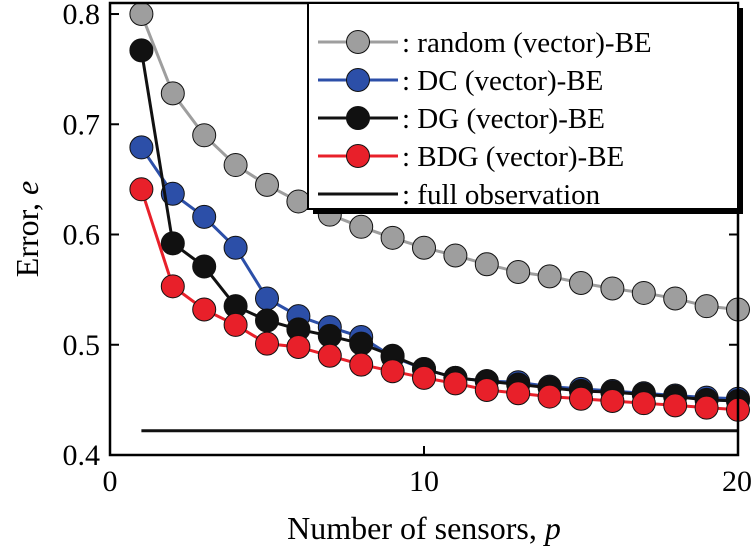 This screenshot has height=551, width=755. I want to click on y-axis-label-var: e, so click(27, 188).